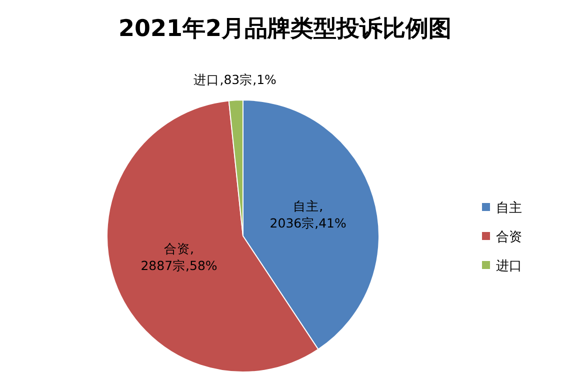 The height and width of the screenshot is (380, 570). What do you see at coordinates (179, 257) in the screenshot?
I see `data-label: 合资,2887宗,58%` at bounding box center [179, 257].